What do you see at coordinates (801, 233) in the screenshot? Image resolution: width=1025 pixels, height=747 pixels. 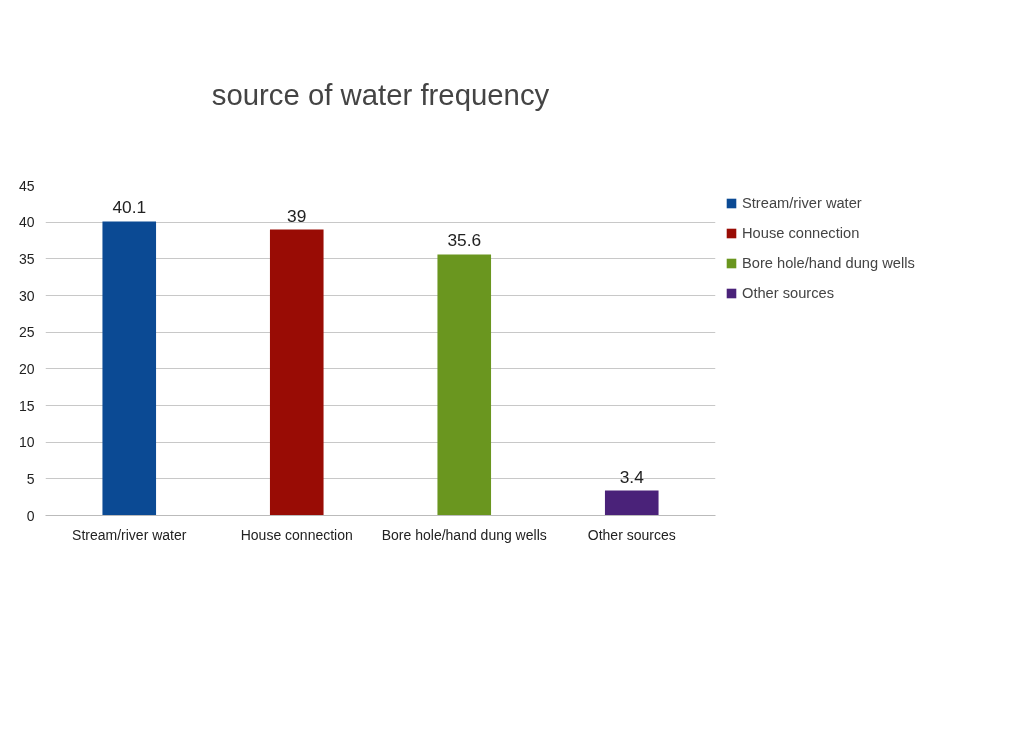 I see `legend-label: House connection` at bounding box center [801, 233].